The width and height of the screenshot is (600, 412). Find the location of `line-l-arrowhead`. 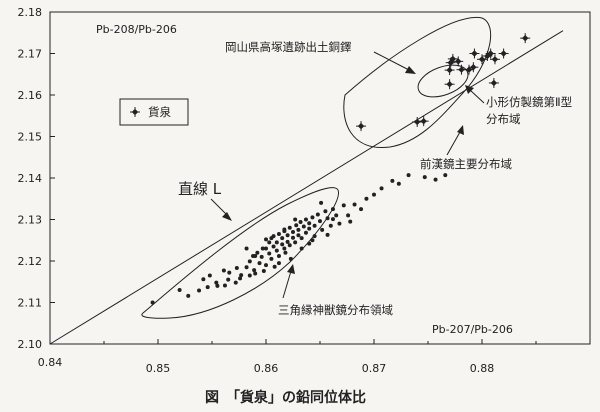

line-l-arrowhead is located at coordinates (227, 216).